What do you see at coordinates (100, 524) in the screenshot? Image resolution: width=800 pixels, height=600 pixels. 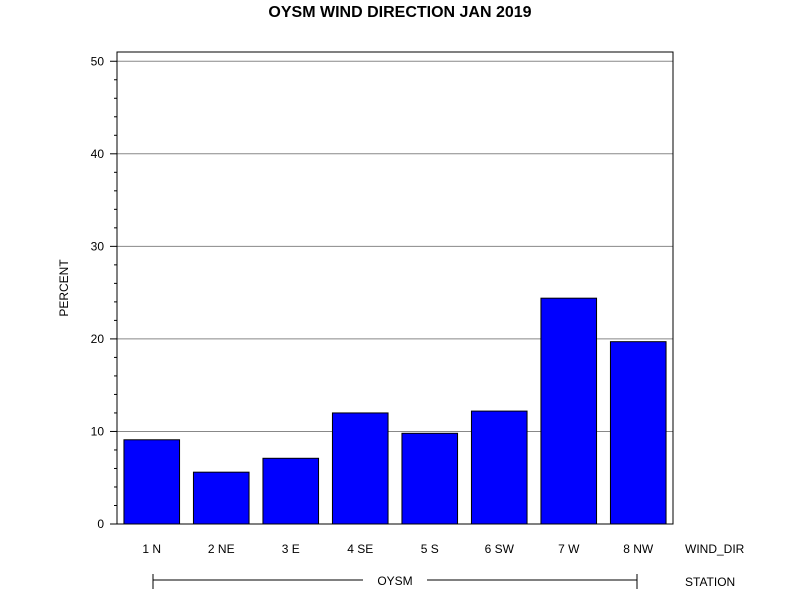 I see `y-tick-label: 0` at bounding box center [100, 524].